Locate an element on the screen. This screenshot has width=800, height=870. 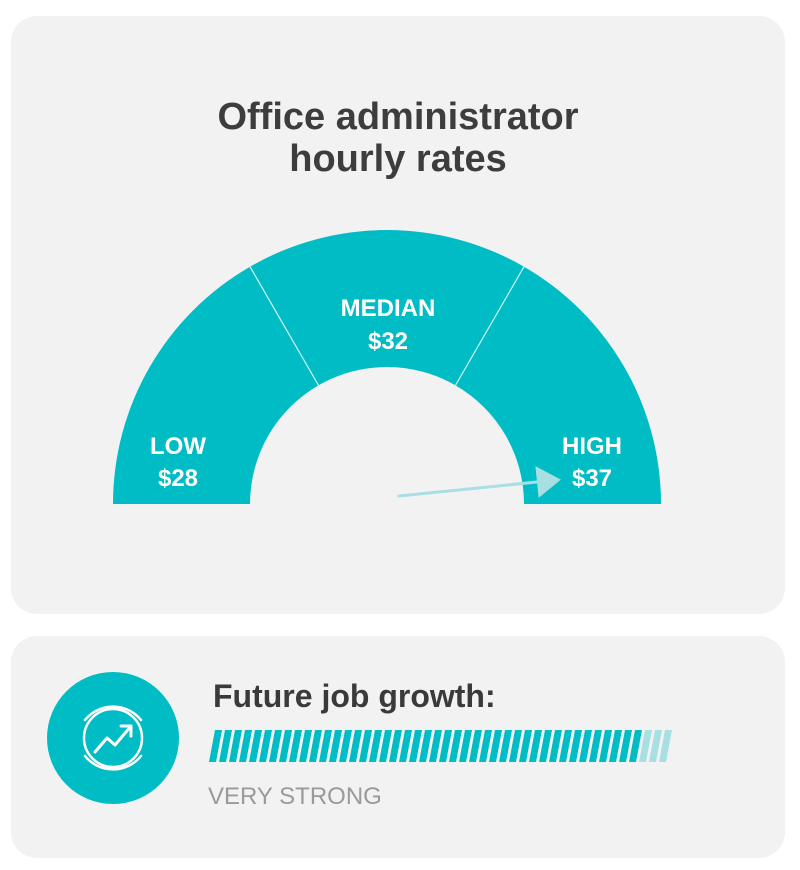
chart-title-line-2: hourly rates is located at coordinates (398, 159).